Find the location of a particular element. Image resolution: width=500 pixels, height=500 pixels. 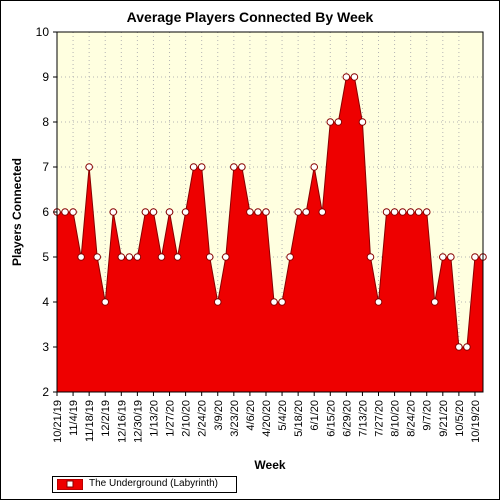

x-tick-label: 10/21/19 is located at coordinates (58, 421).